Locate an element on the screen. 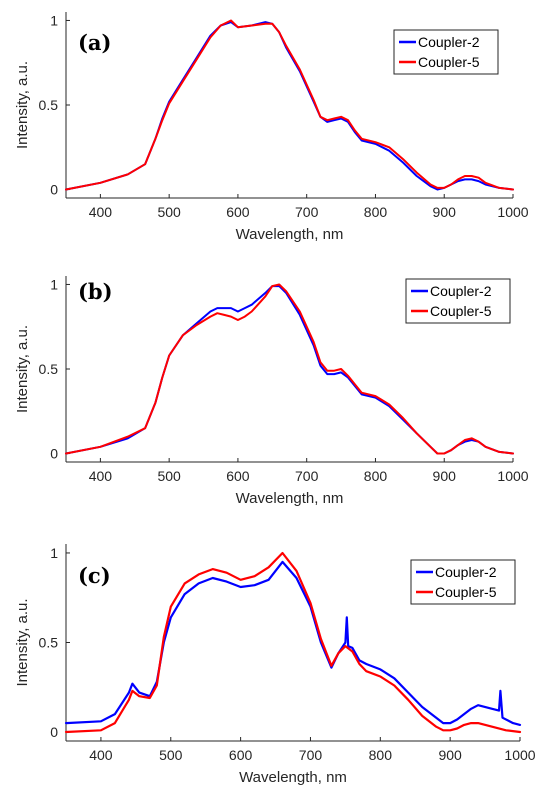  panel-label: (a) is located at coordinates (94, 42).